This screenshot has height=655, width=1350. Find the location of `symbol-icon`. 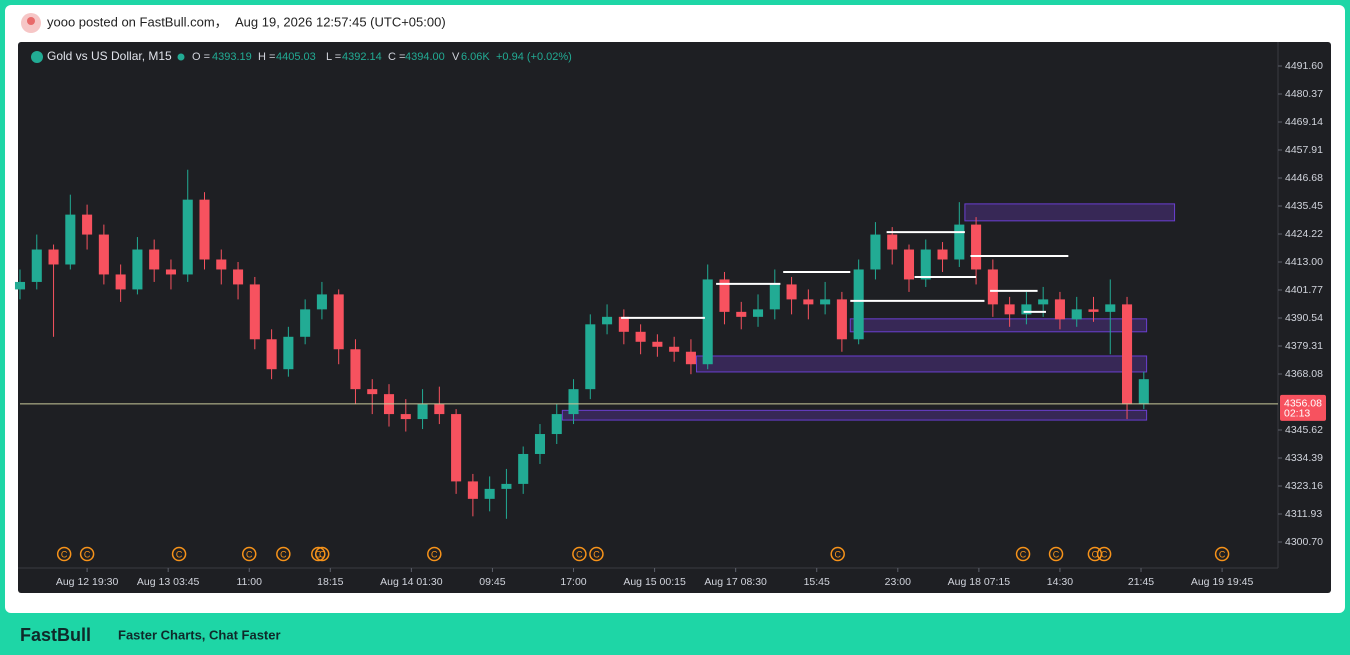

symbol-icon is located at coordinates (37, 57).